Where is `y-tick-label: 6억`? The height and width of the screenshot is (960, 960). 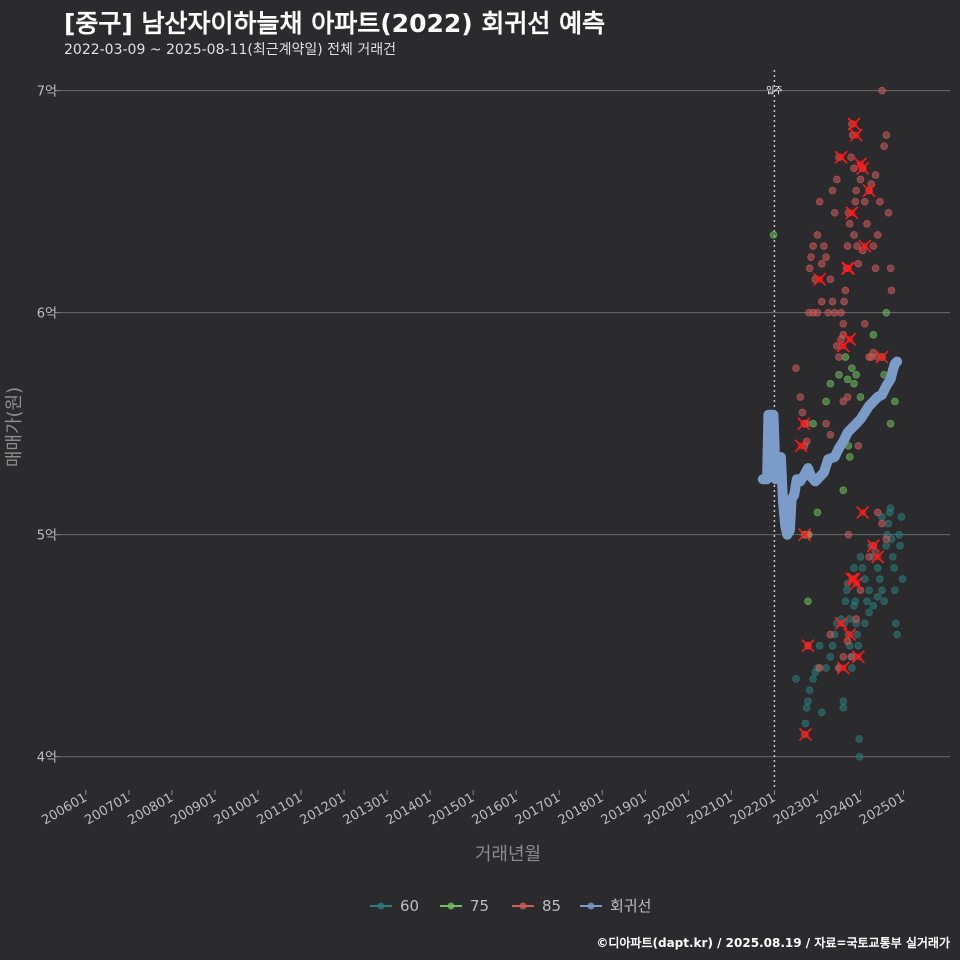
y-tick-label: 6억 is located at coordinates (47, 314).